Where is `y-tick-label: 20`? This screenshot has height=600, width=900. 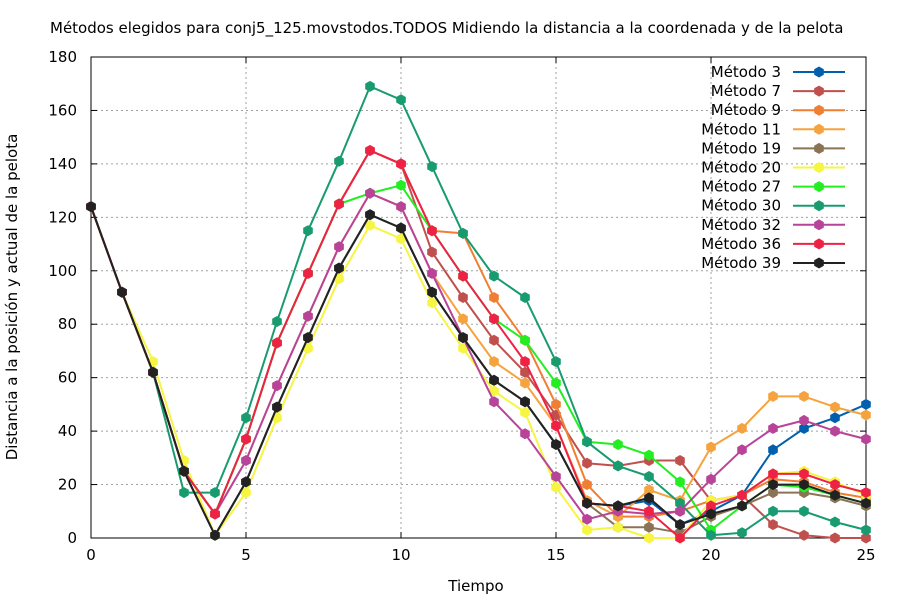 y-tick-label: 20 is located at coordinates (67, 485).